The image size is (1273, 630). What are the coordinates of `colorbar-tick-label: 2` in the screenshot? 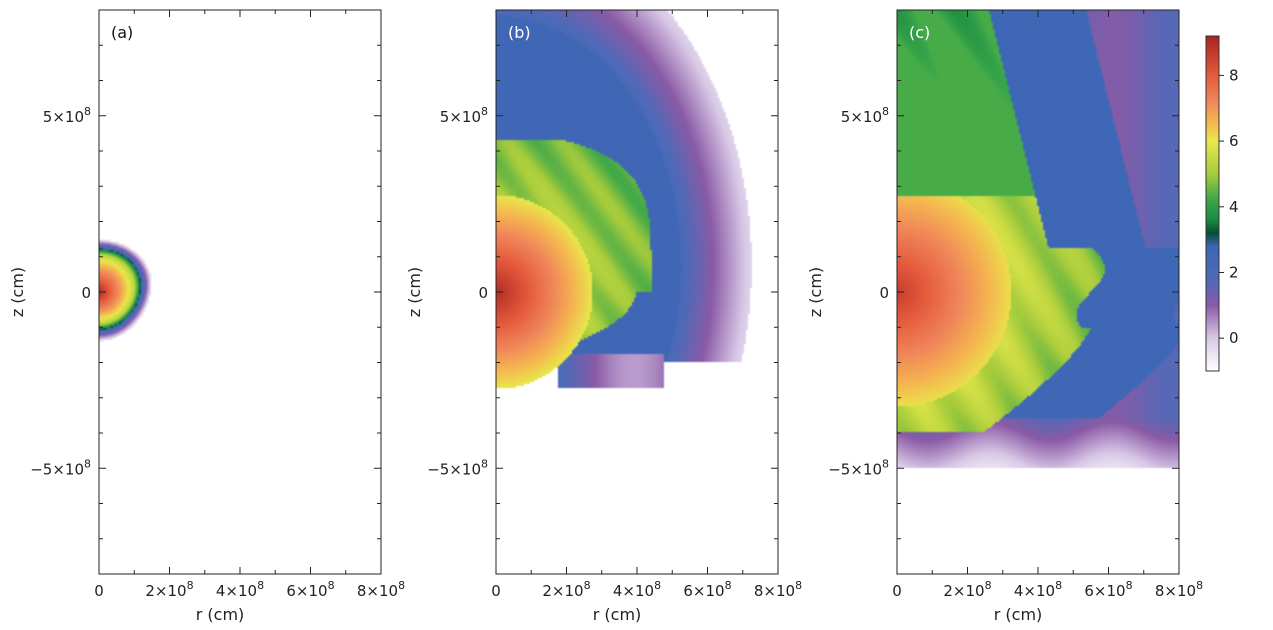 It's located at (1234, 272).